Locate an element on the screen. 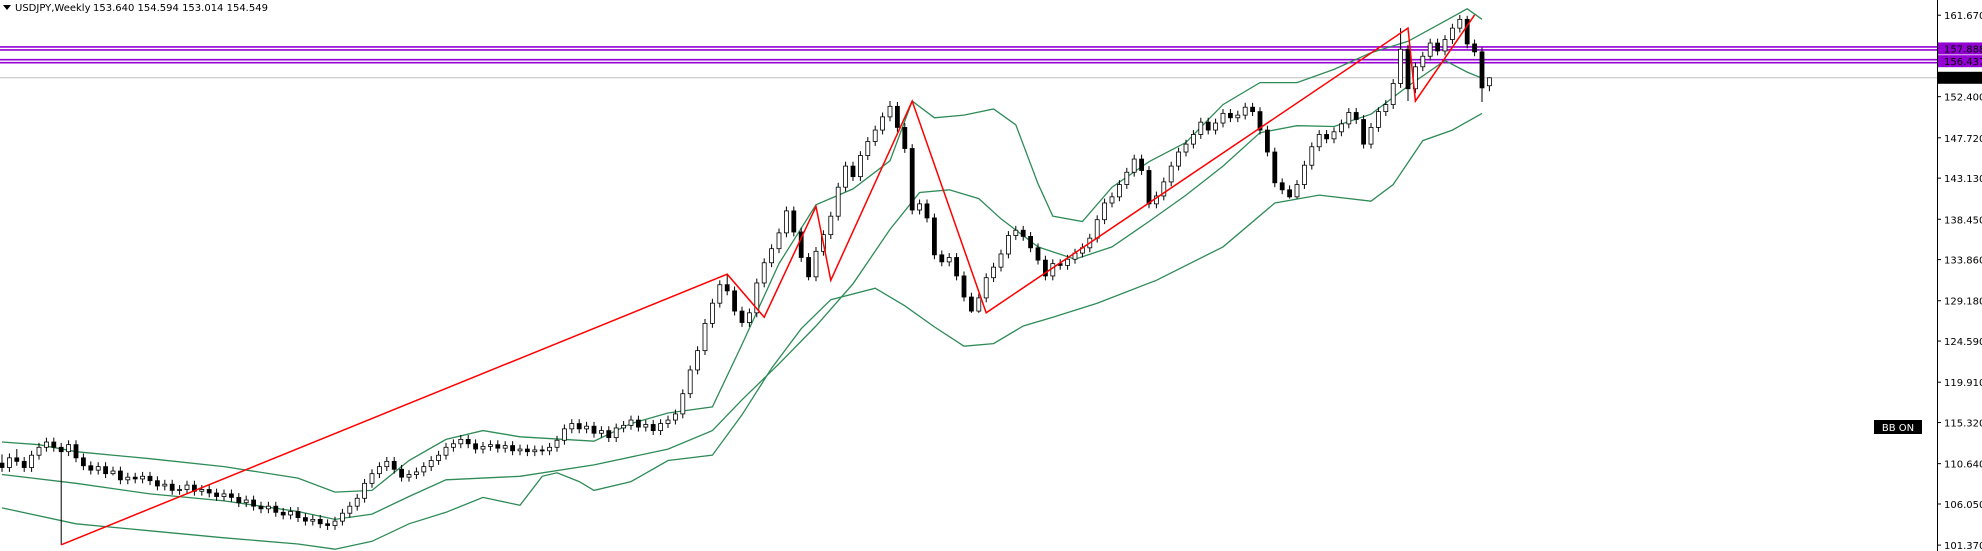 The image size is (1982, 551). y-tick-label: 161.670 is located at coordinates (1963, 16).